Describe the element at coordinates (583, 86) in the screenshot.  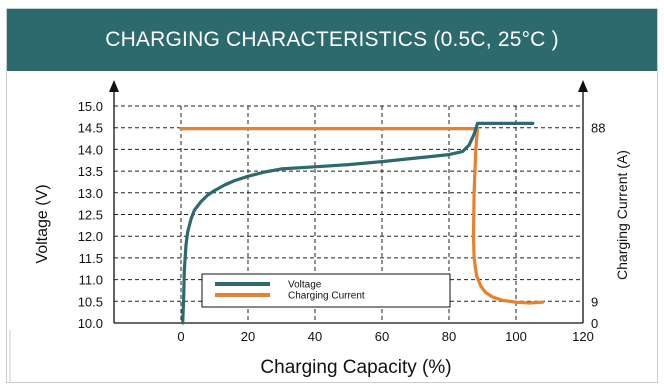
I see `right-axis-arrow` at that location.